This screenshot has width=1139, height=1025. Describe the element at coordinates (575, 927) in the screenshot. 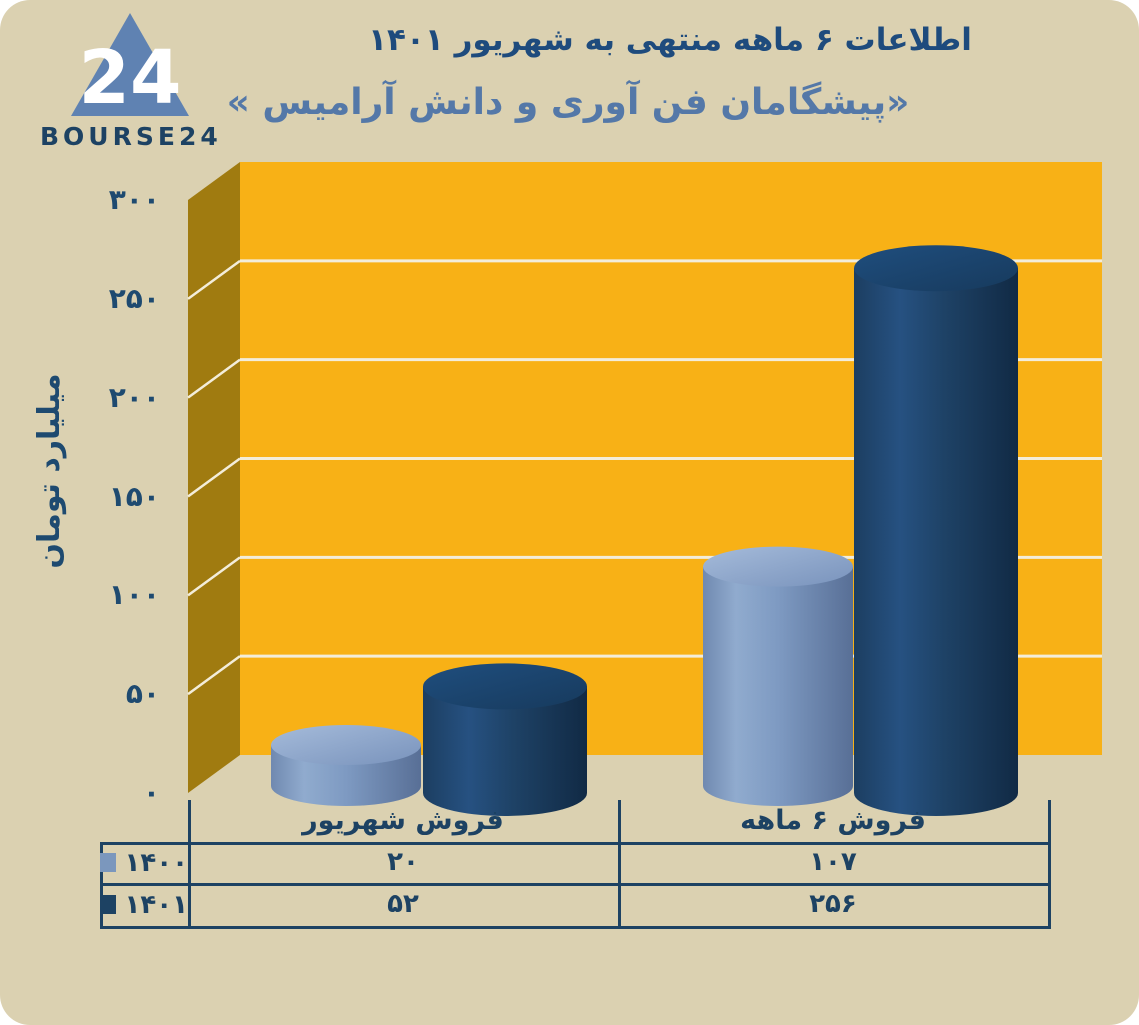

I see `table-line-bottom` at that location.